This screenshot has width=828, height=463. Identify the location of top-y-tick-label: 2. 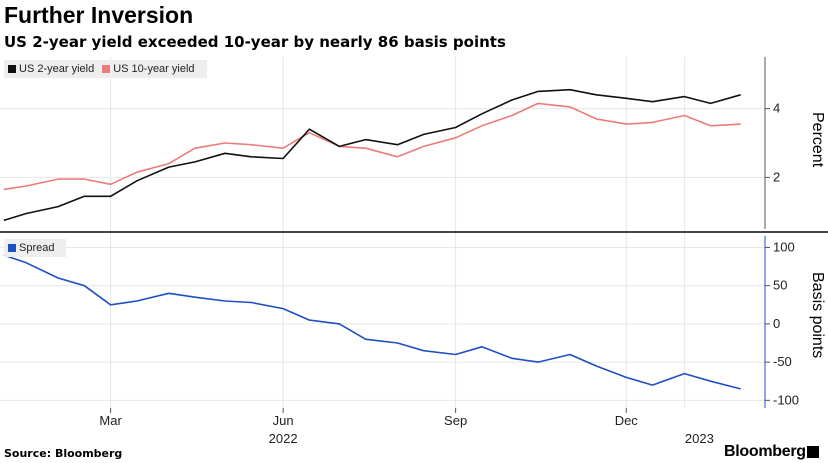
(776, 176).